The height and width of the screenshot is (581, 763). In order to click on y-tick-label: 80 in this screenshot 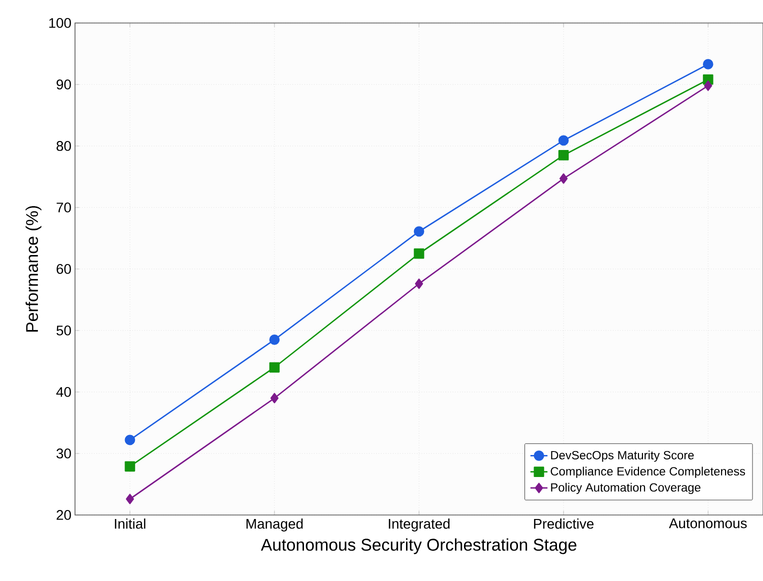, I will do `click(63, 146)`.